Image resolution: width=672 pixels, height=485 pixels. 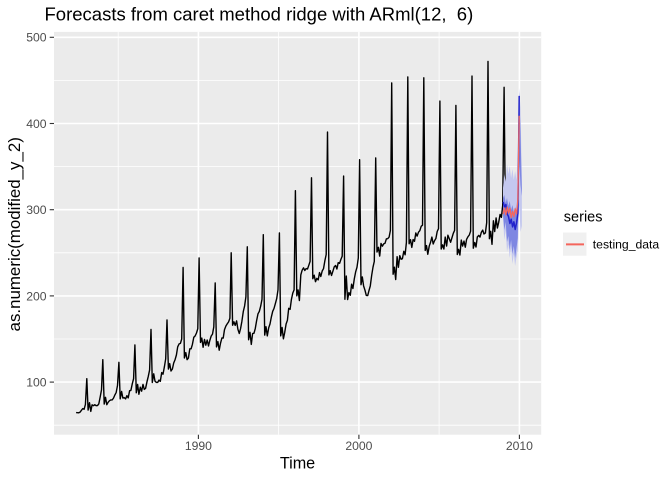 What do you see at coordinates (14, 234) in the screenshot?
I see `svg-text: as.numeric(modified_y_2)` at bounding box center [14, 234].